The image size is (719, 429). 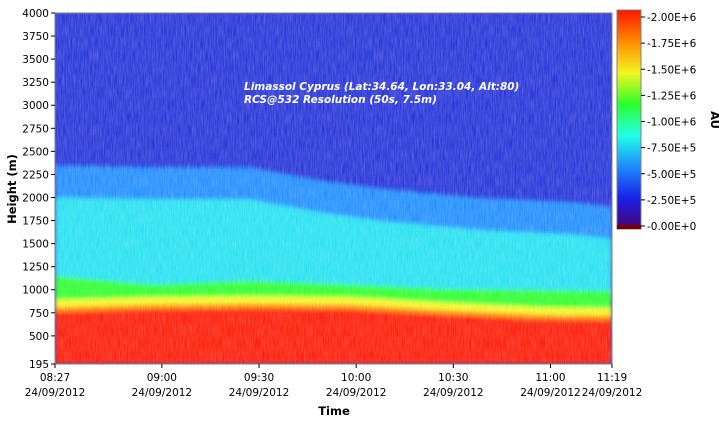 I want to click on colorbar-tick-label: -0.00E+0, so click(x=671, y=227).